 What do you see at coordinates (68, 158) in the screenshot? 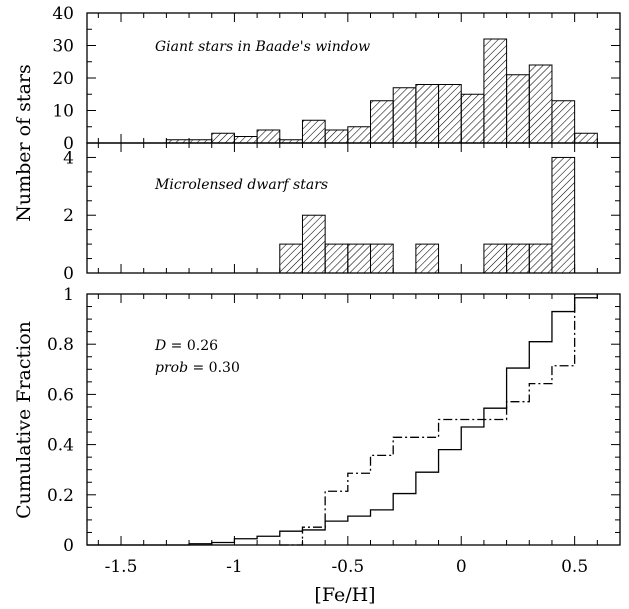
I see `y-tick-label: 4` at bounding box center [68, 158].